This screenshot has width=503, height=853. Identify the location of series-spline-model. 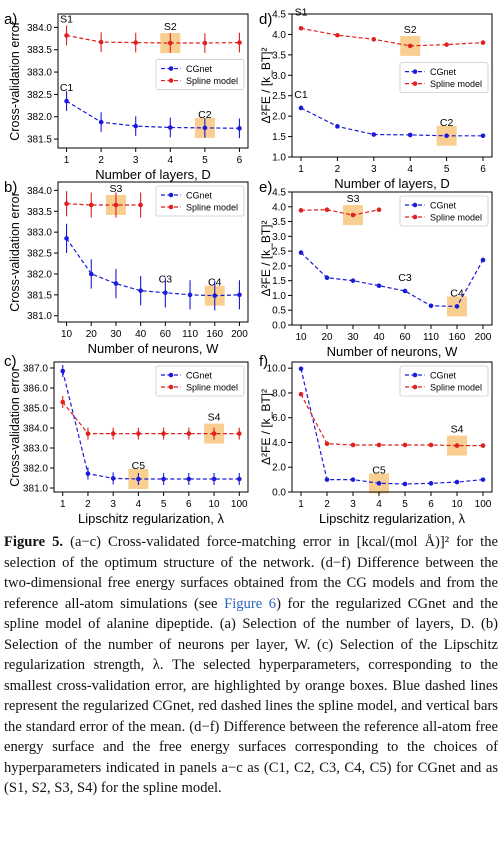
(392, 419).